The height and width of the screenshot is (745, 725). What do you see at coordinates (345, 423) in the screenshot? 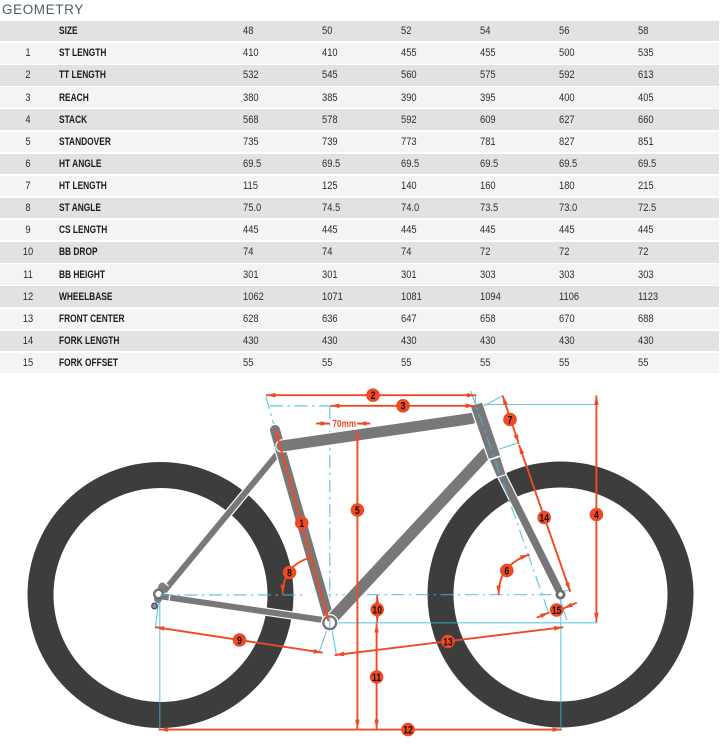
I see `svg-text: 70mm` at bounding box center [345, 423].